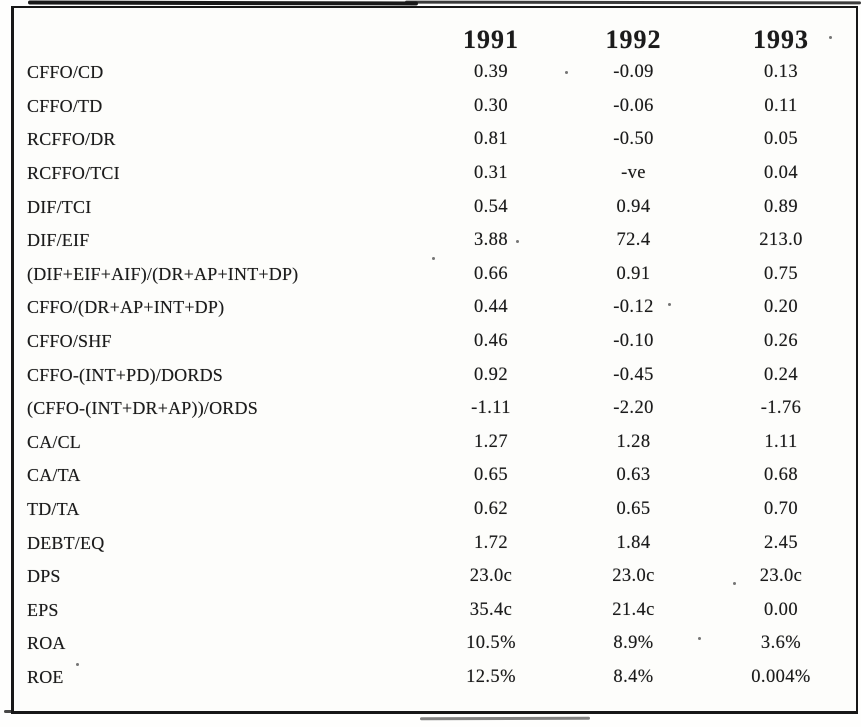 This screenshot has height=727, width=861. I want to click on value-1993: 0.04, so click(781, 173).